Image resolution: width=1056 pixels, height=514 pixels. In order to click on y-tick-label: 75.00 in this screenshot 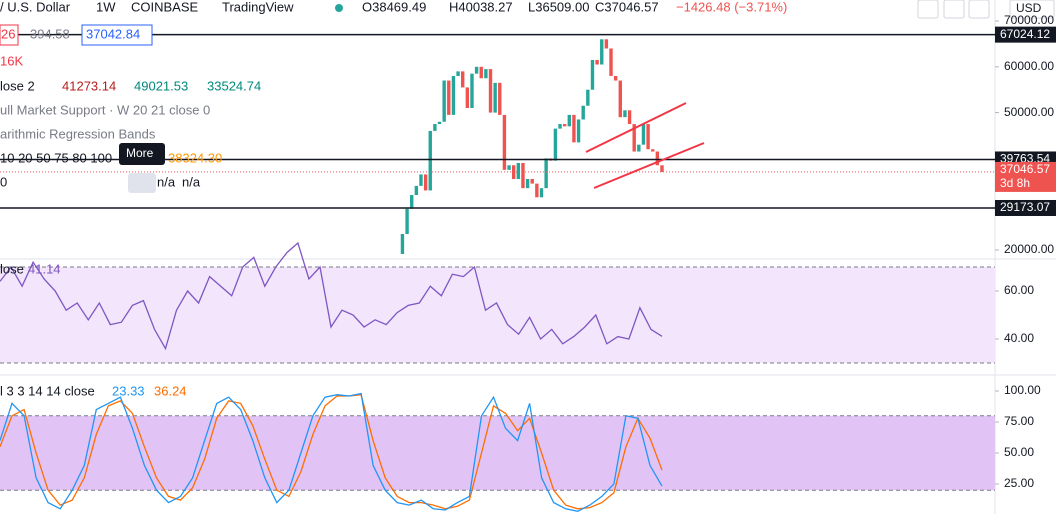, I will do `click(1019, 421)`.